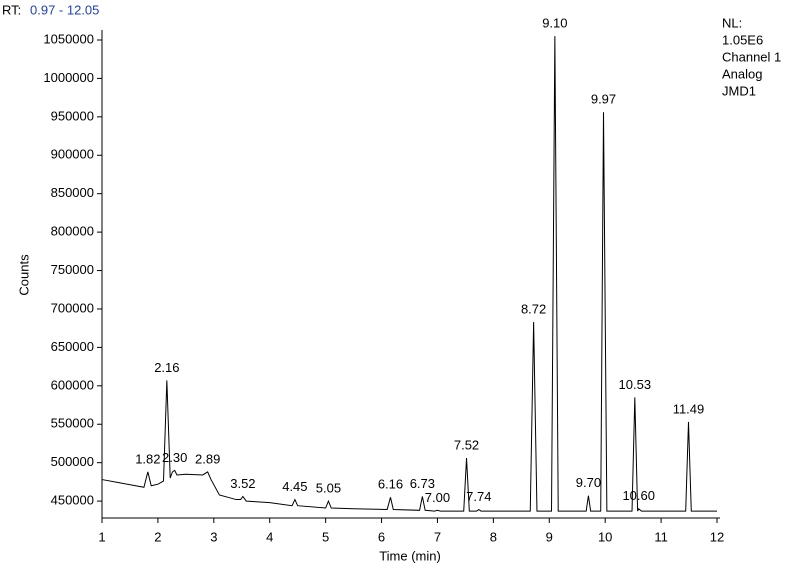 The image size is (800, 573). Describe the element at coordinates (166, 367) in the screenshot. I see `peak-label: 2.16` at that location.